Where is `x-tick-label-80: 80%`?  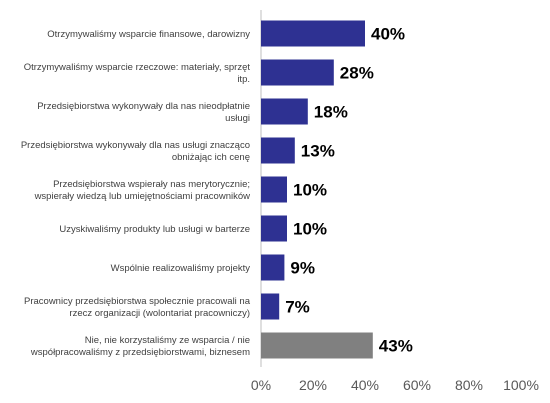 x-tick-label-80: 80% is located at coordinates (469, 385).